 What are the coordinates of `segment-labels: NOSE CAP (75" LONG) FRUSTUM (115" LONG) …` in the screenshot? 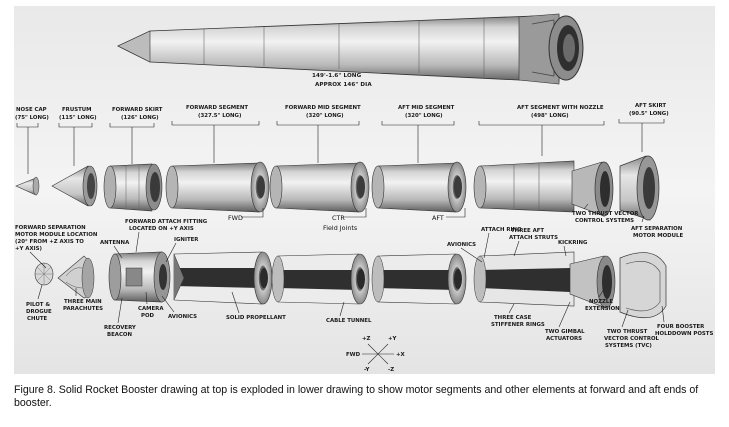 It's located at (342, 138).